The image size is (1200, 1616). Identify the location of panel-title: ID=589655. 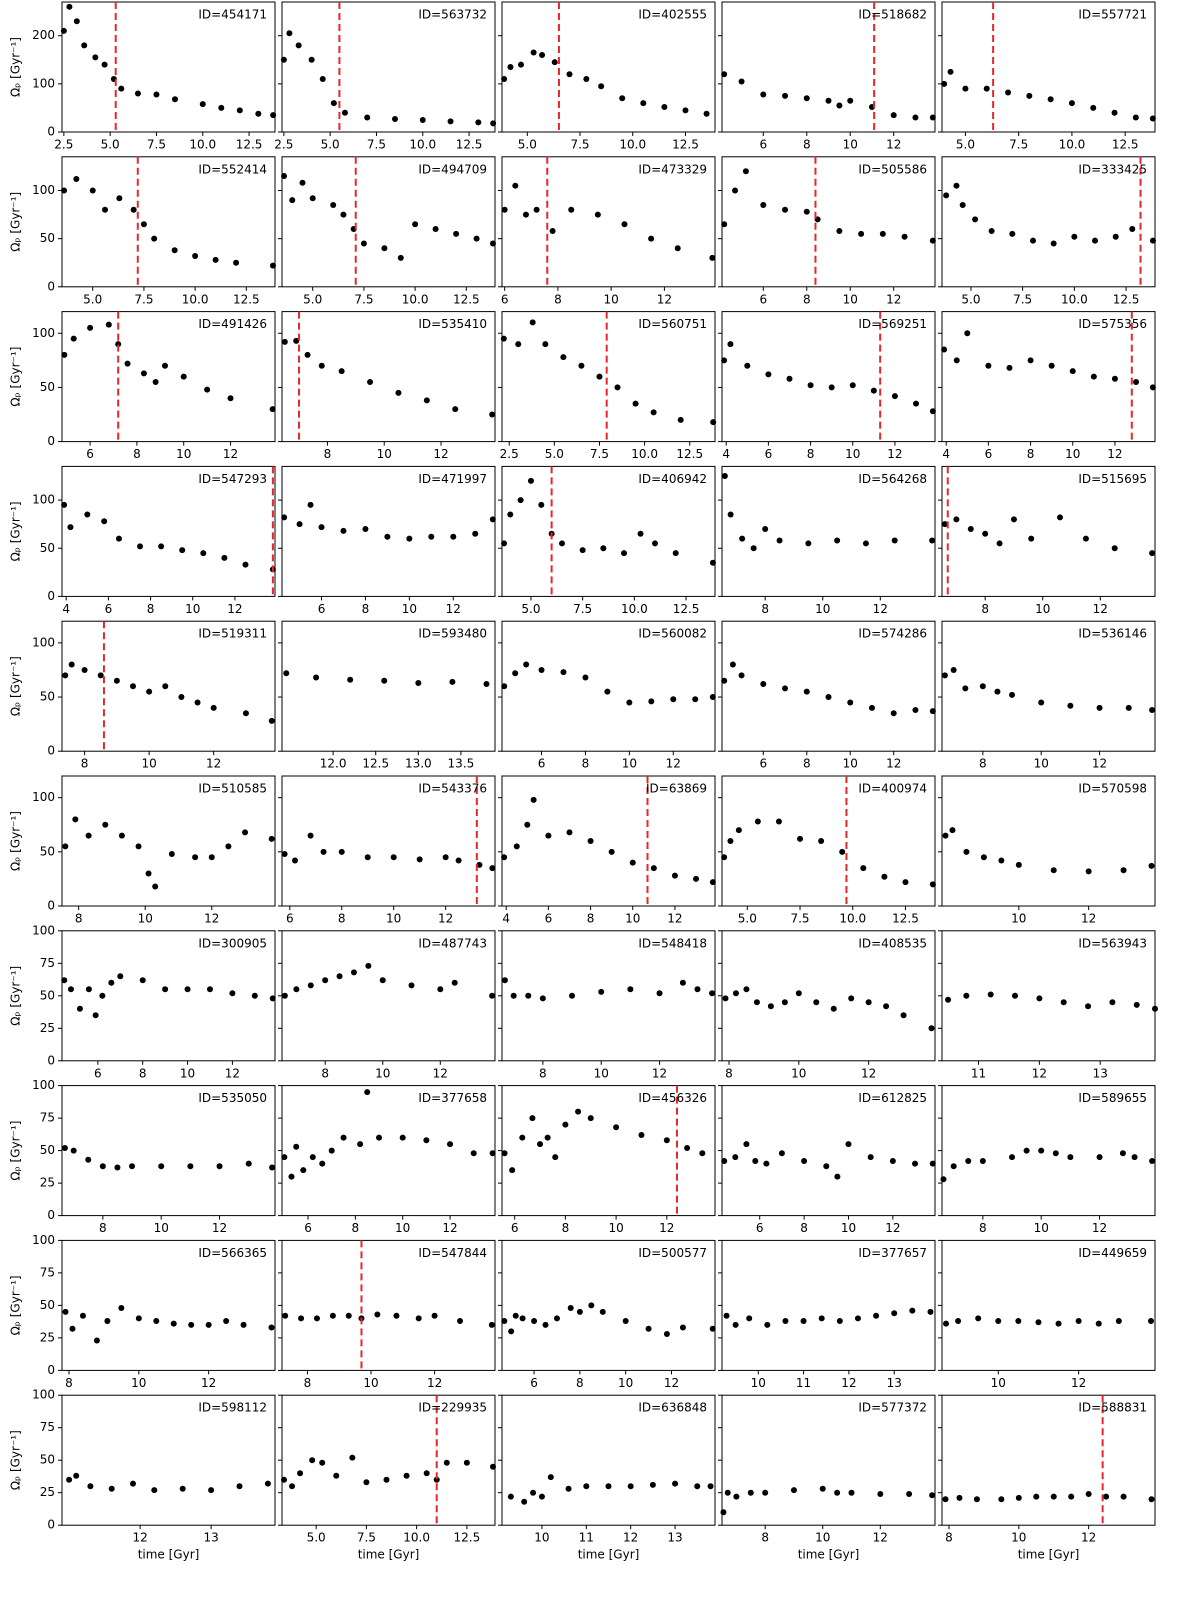
(1112, 1098).